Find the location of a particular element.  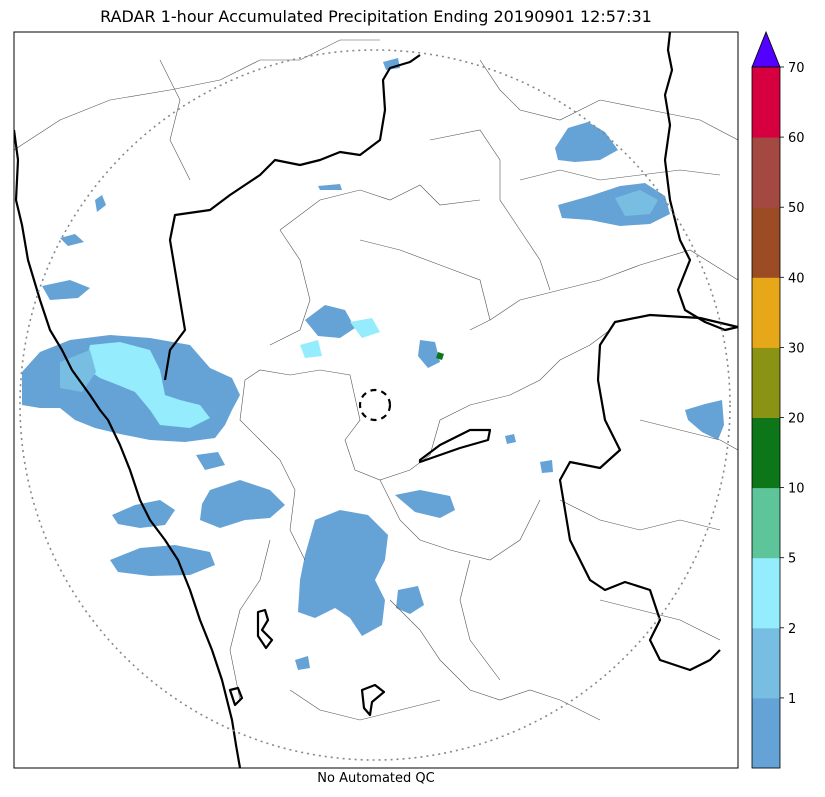

state-border-center is located at coordinates (455, 446).